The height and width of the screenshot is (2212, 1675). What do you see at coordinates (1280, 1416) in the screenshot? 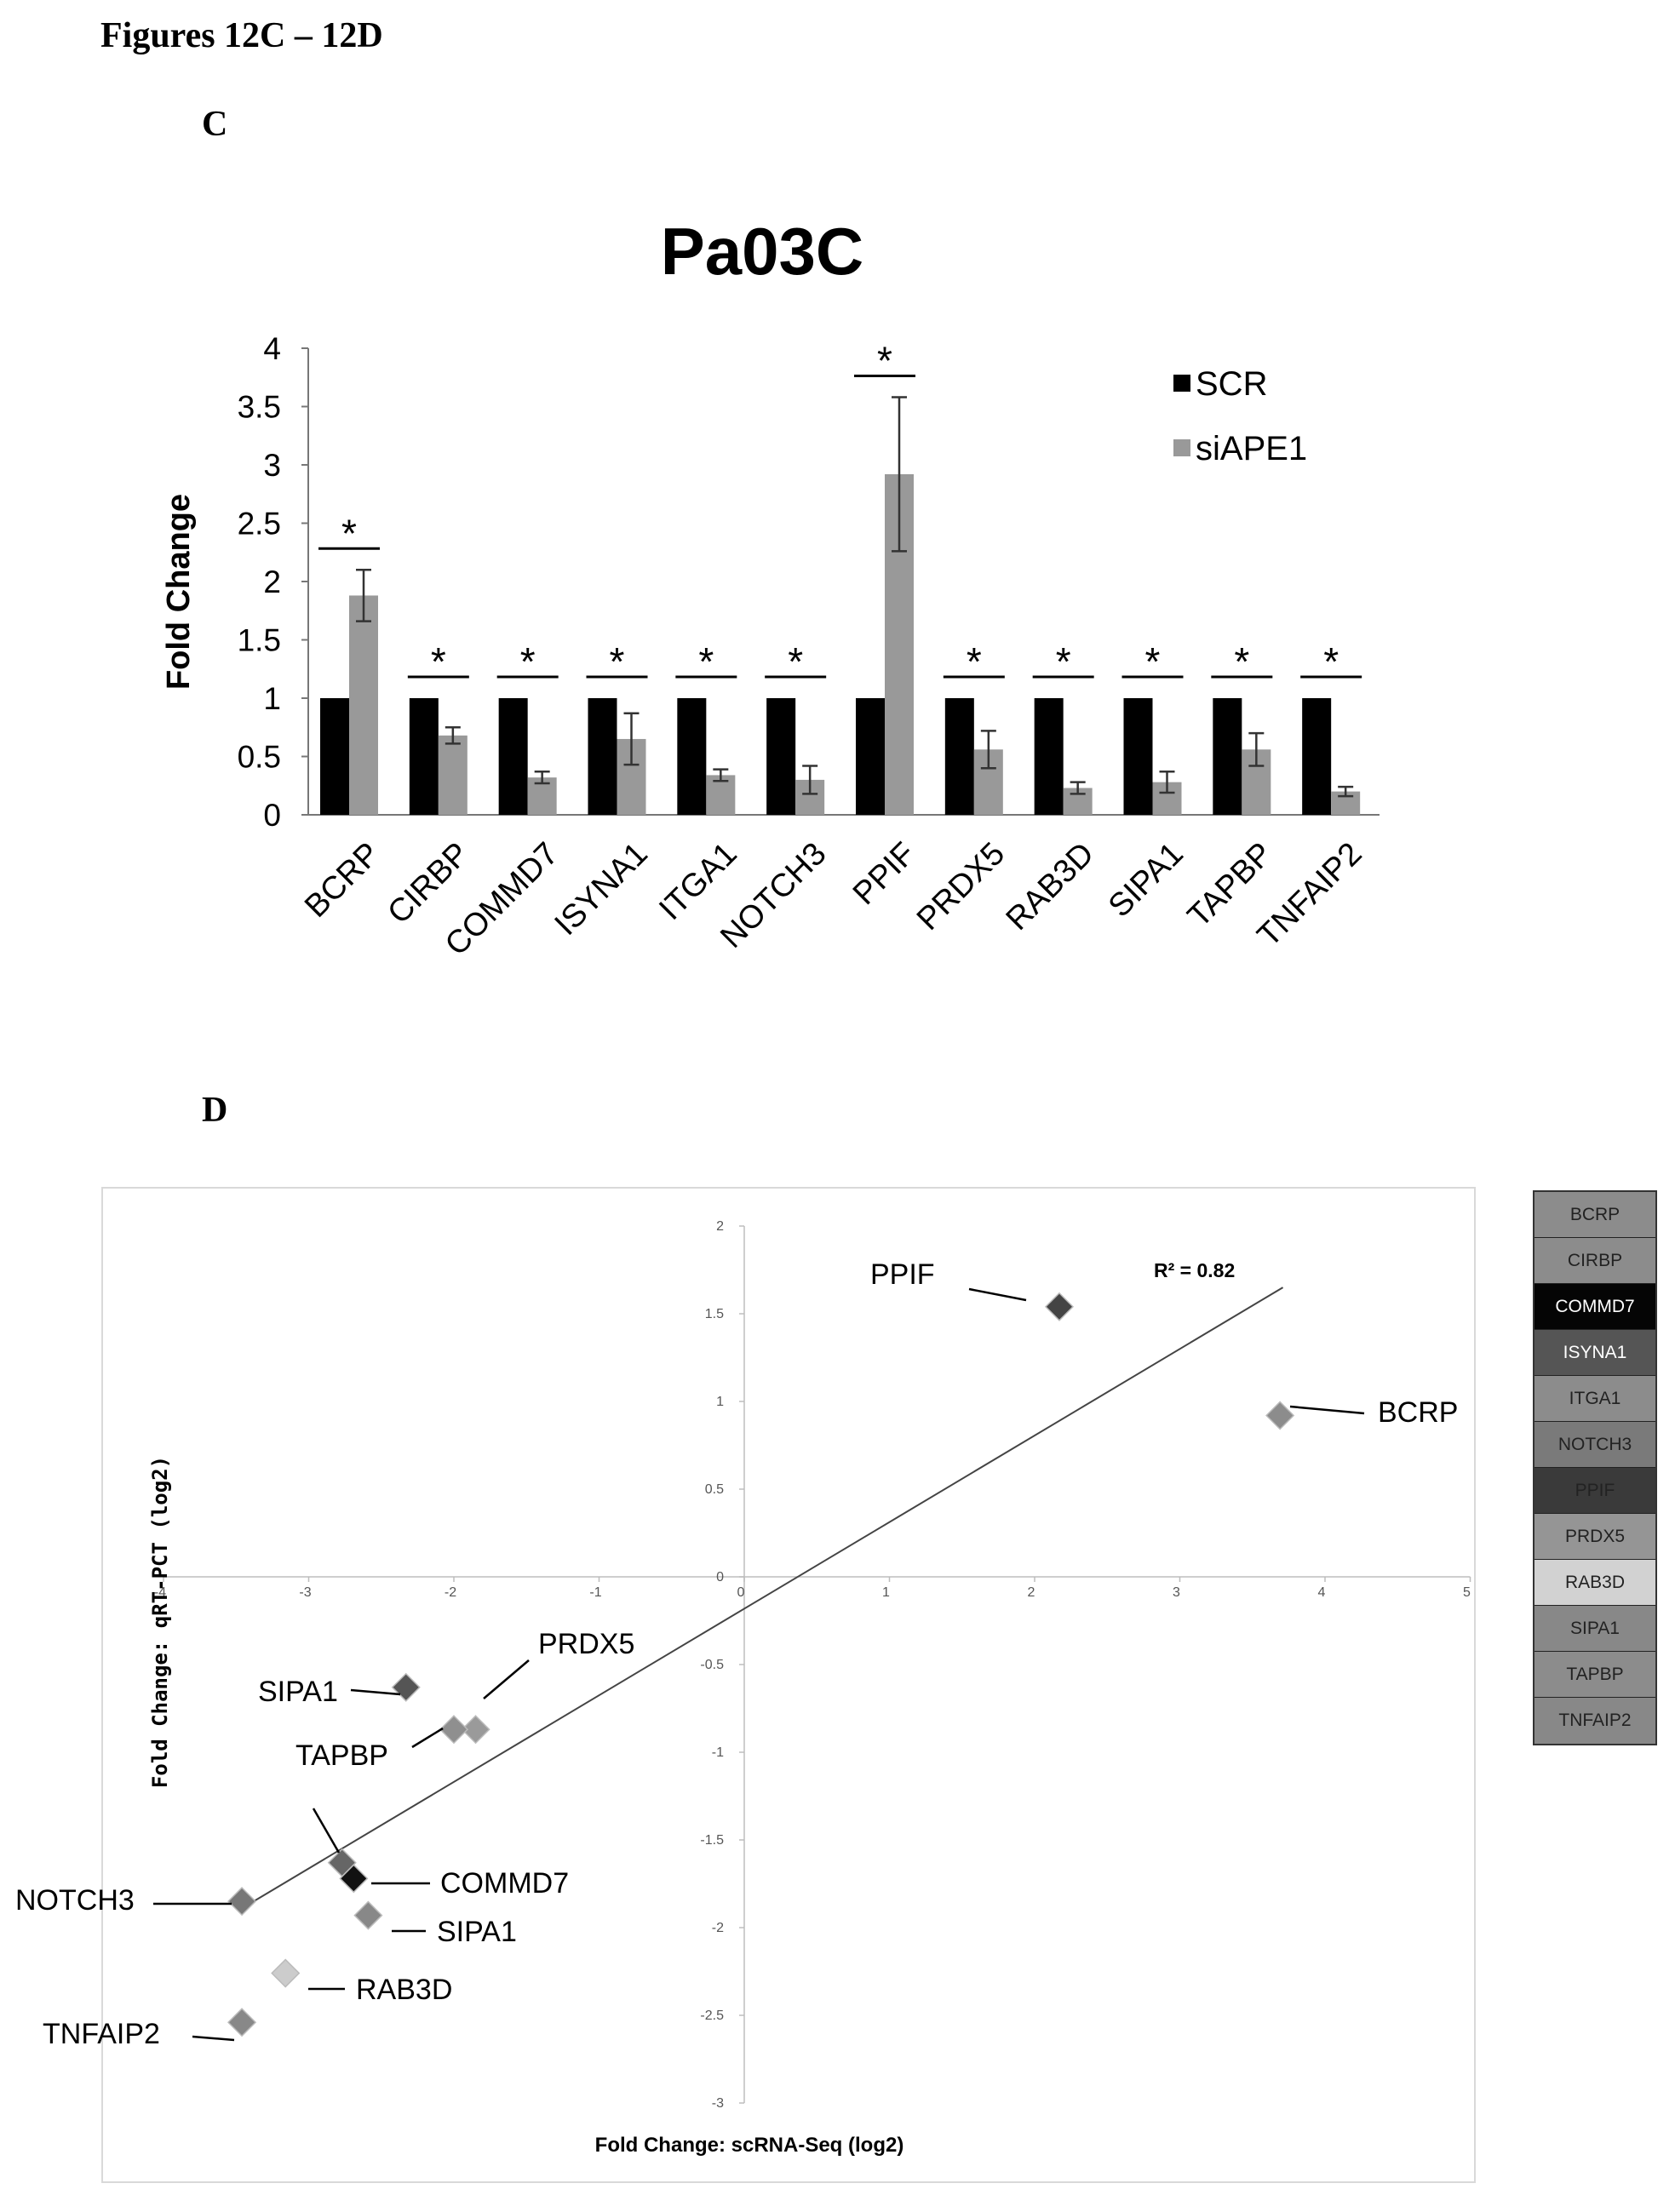
I see `data-point-bcrp` at bounding box center [1280, 1416].